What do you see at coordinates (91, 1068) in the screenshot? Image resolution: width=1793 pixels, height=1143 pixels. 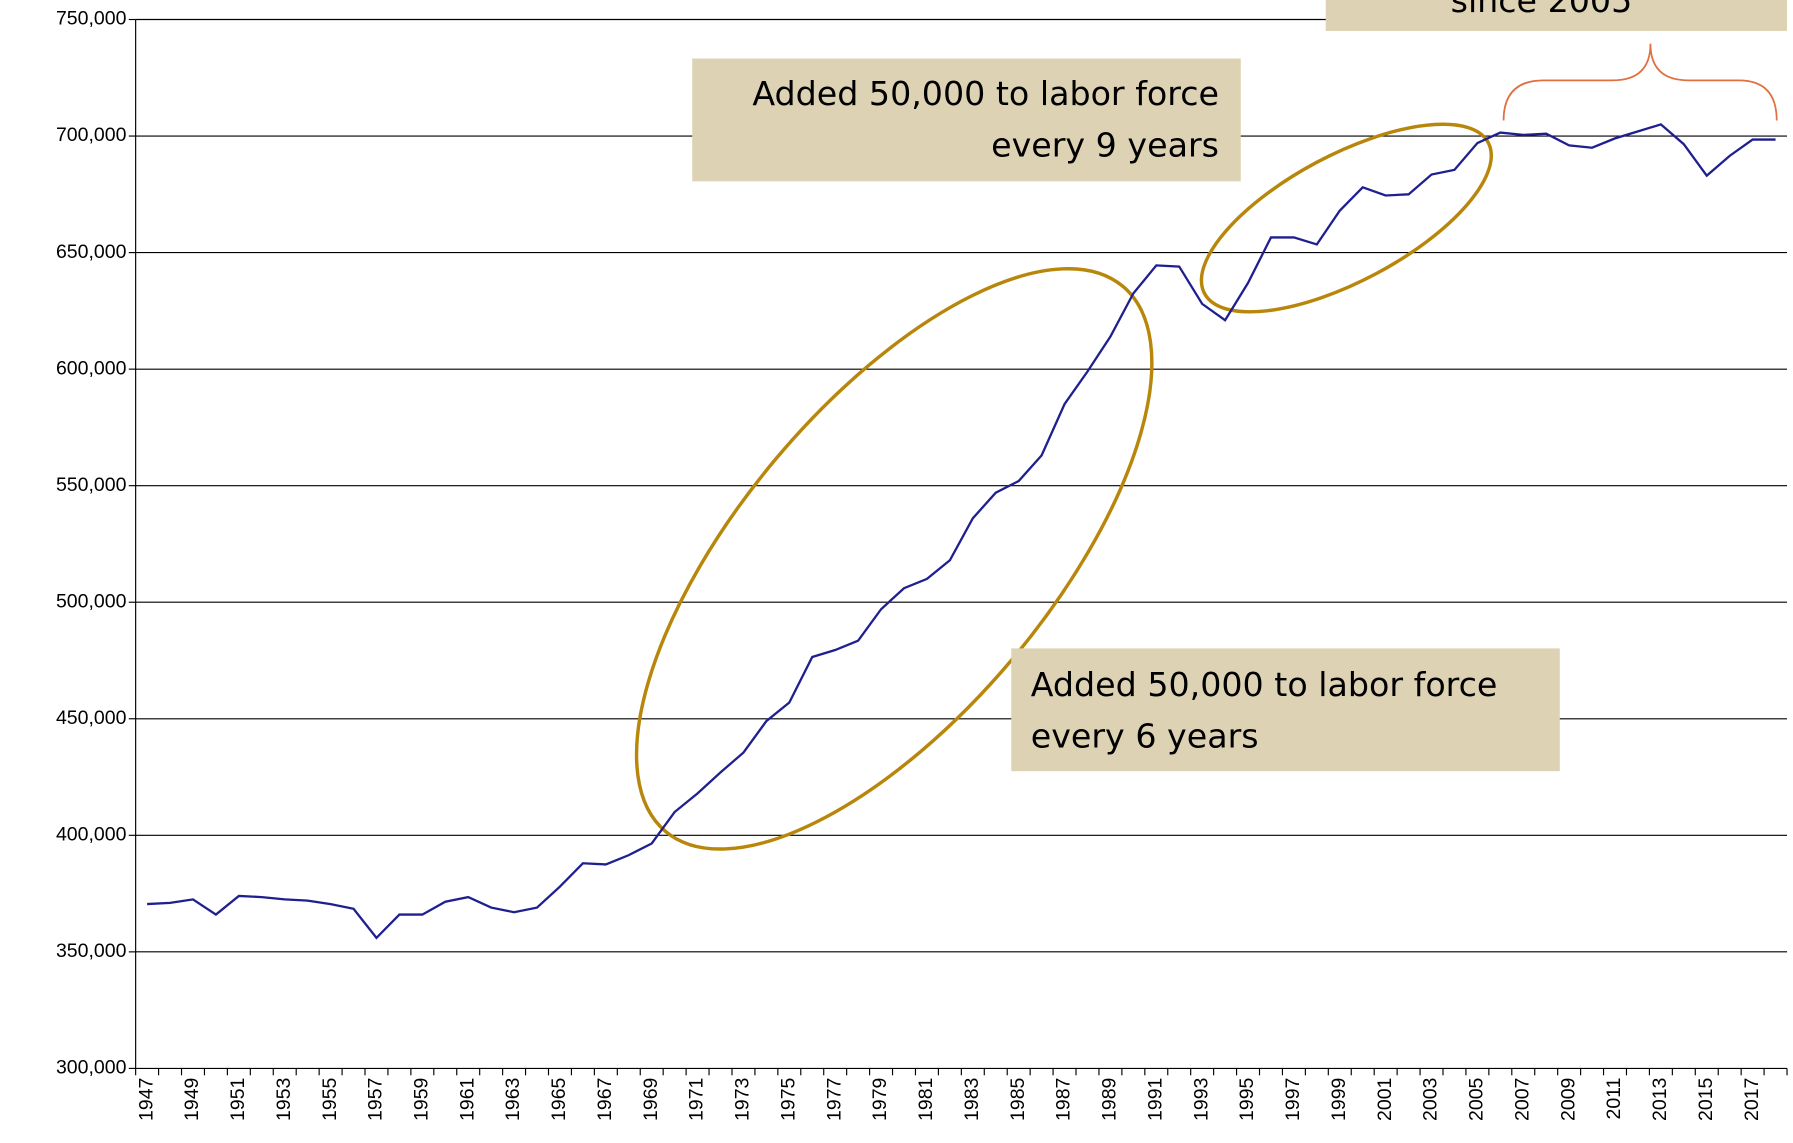 I see `y-tick-label: 300,000` at bounding box center [91, 1068].